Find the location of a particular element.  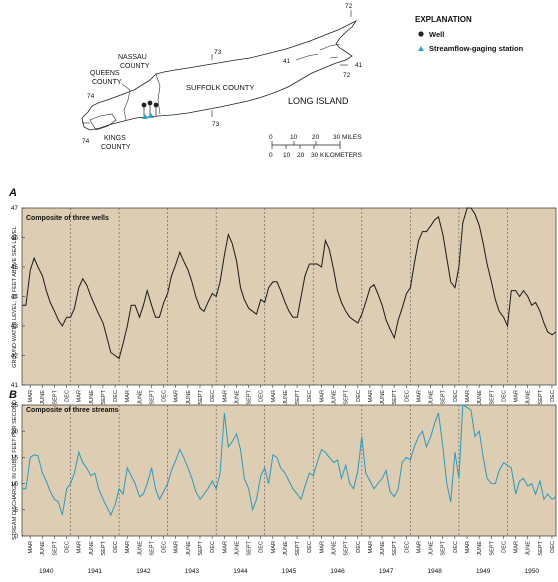

year-label: 1943 is located at coordinates (192, 571).